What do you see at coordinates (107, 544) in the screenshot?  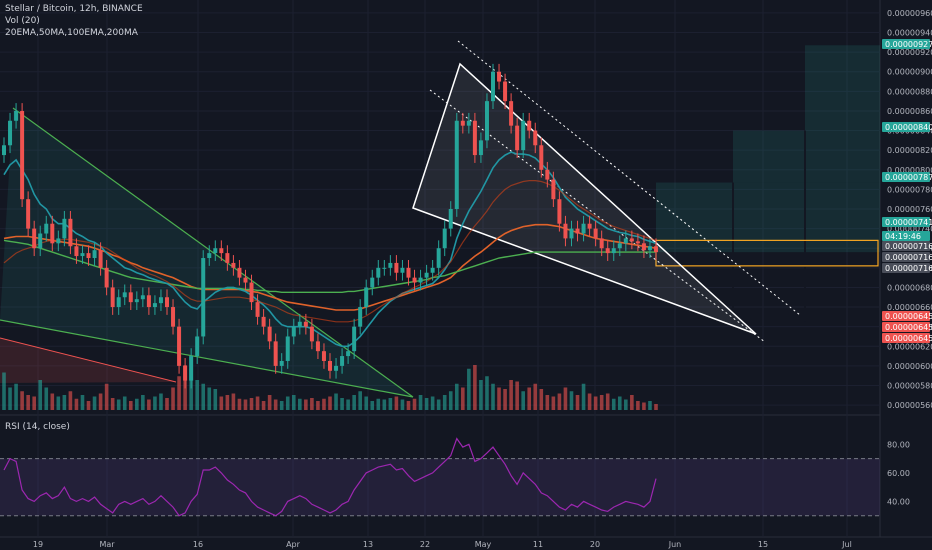 I see `time-tick-label: Mar` at bounding box center [107, 544].